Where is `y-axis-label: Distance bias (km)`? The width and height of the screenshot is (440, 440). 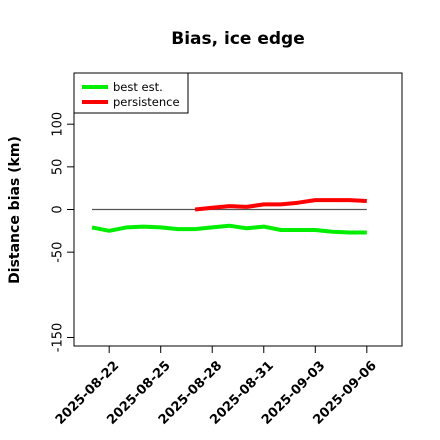
y-axis-label: Distance bias (km) is located at coordinates (15, 210).